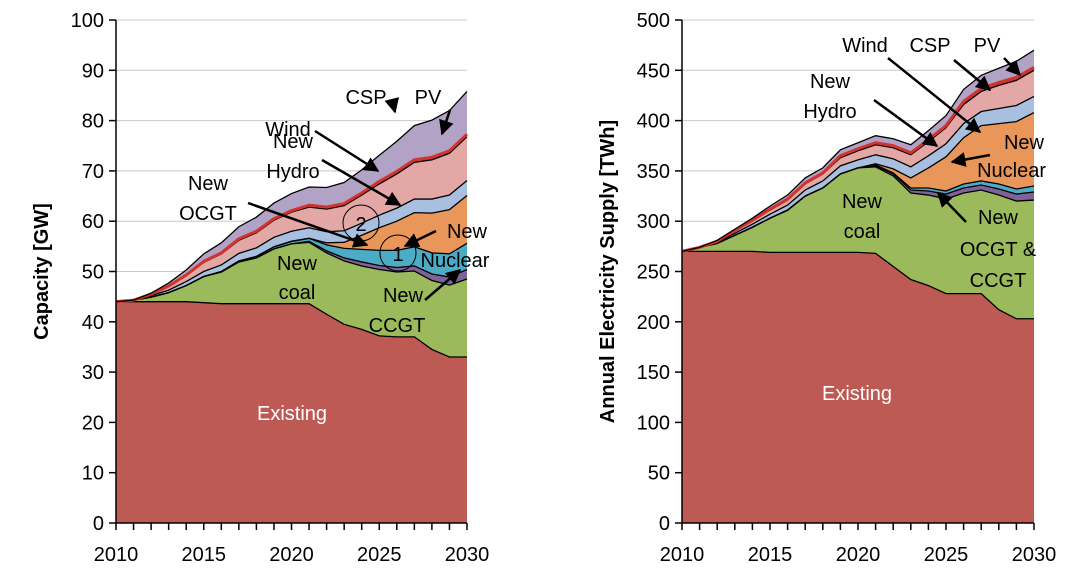 The image size is (1083, 575). I want to click on marker-label-2: 2, so click(360, 225).